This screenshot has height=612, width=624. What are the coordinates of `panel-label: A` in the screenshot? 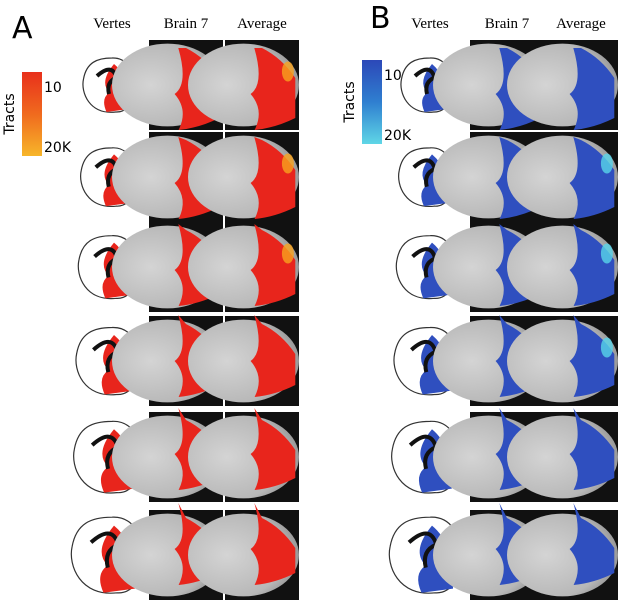 It's located at (22, 28).